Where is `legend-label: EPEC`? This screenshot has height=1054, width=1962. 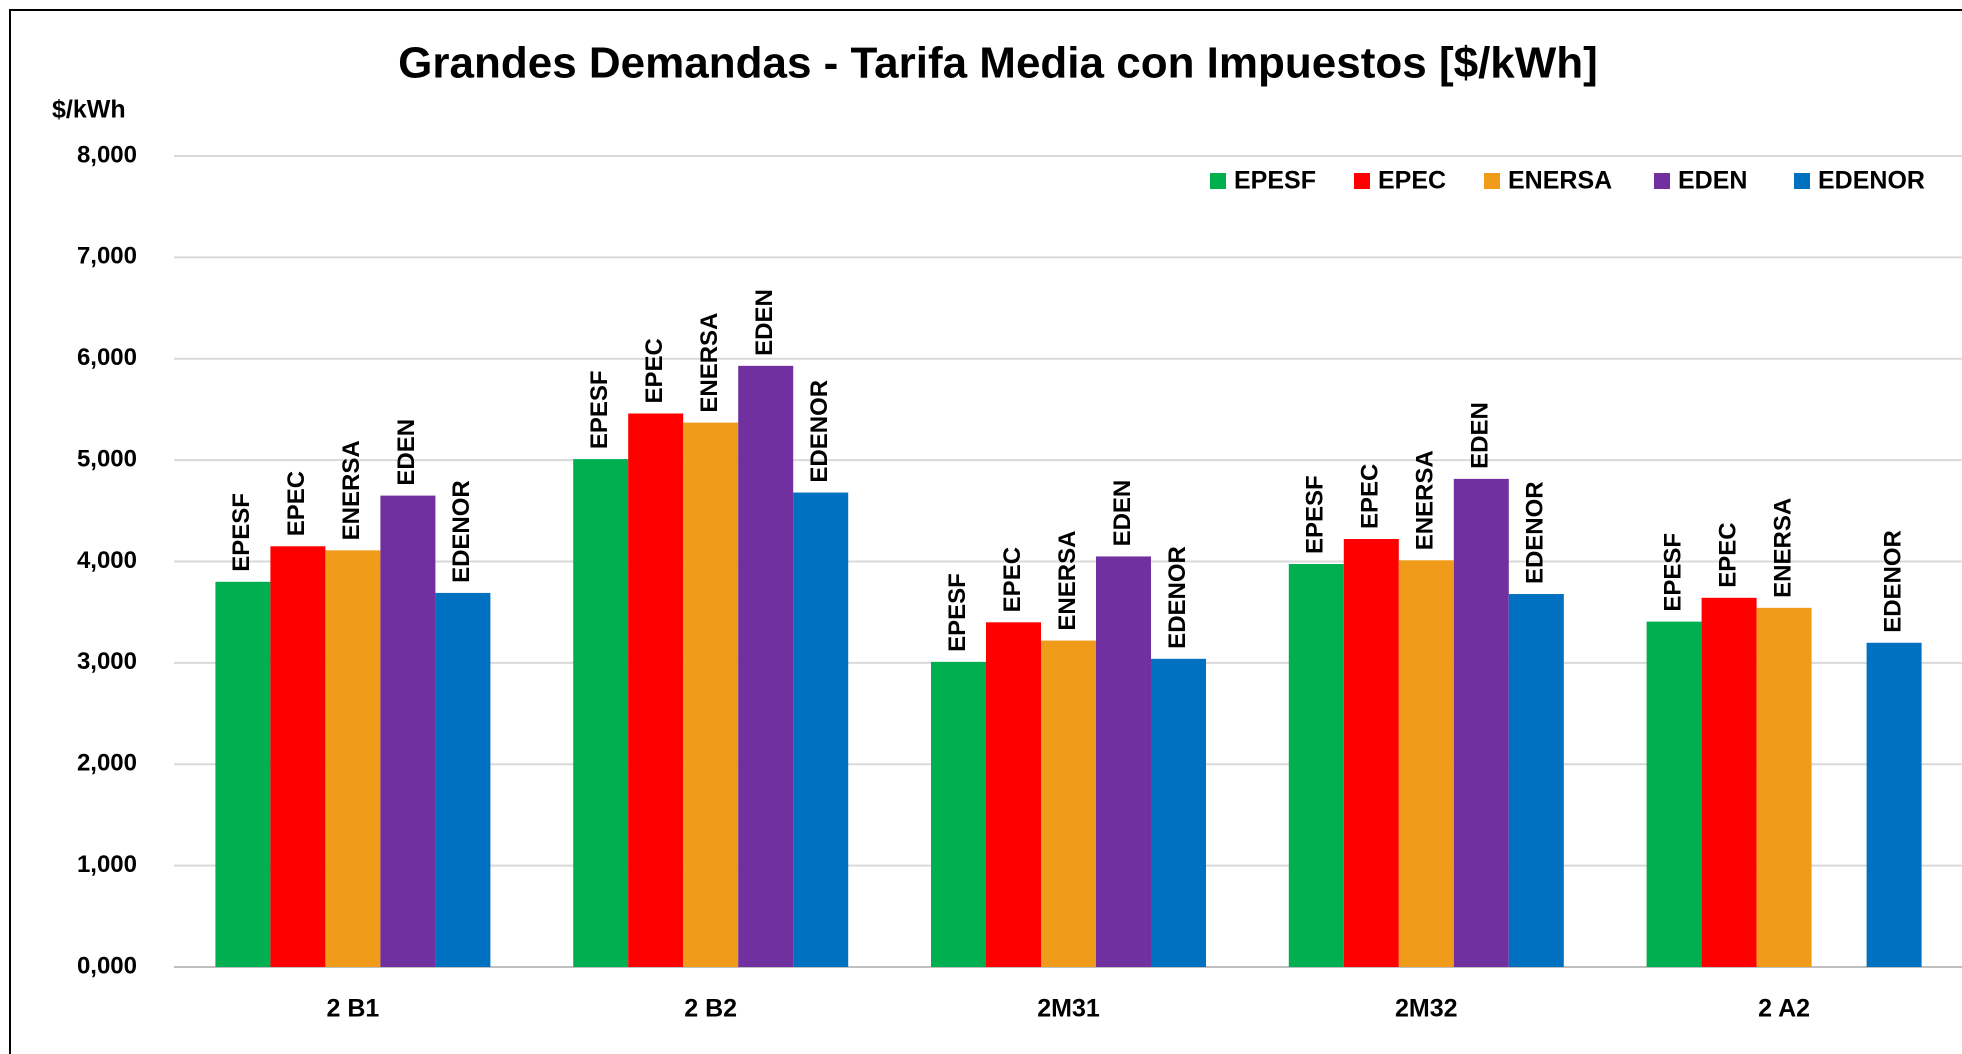 legend-label: EPEC is located at coordinates (1412, 181).